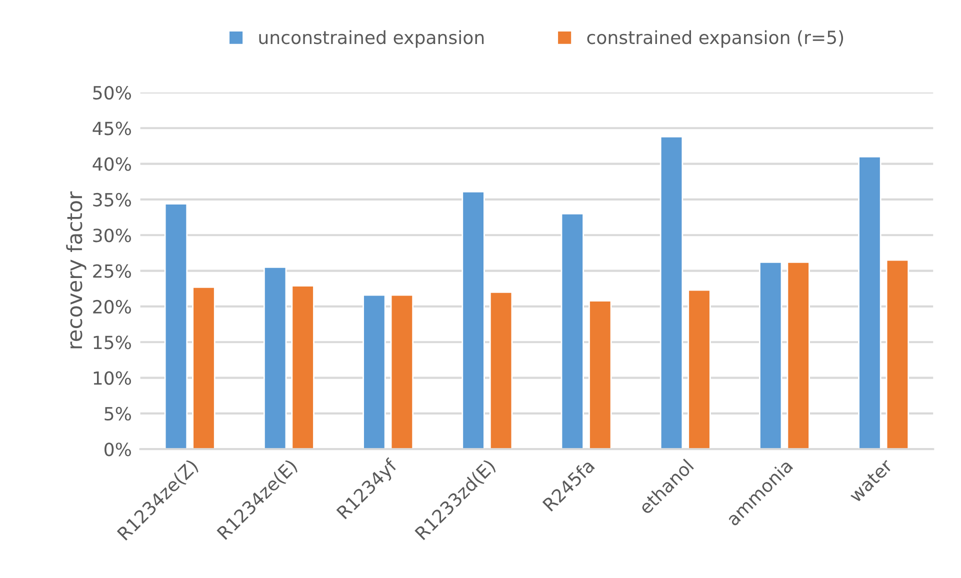 This screenshot has height=578, width=961. What do you see at coordinates (112, 271) in the screenshot?
I see `y-tick-label: 25%` at bounding box center [112, 271].